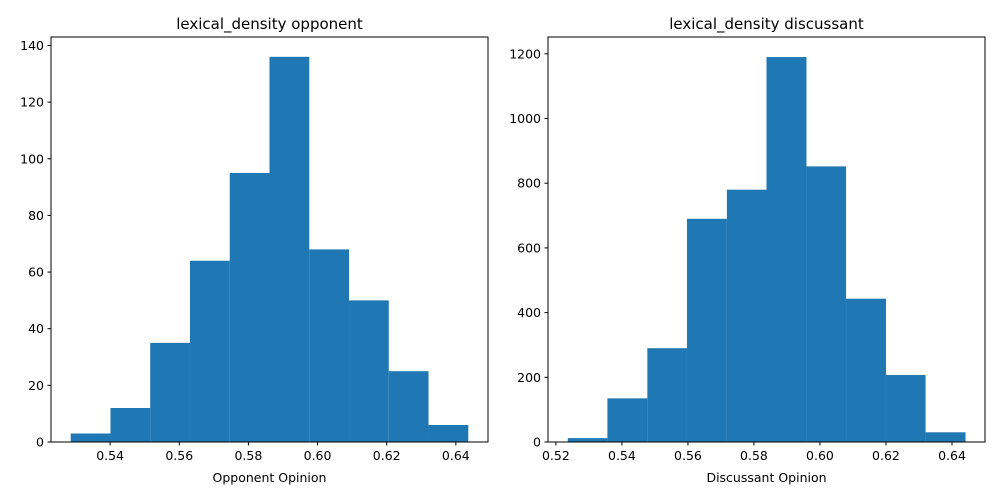 This screenshot has height=500, width=1000. What do you see at coordinates (525, 118) in the screenshot?
I see `y-tick-label: 1000` at bounding box center [525, 118].